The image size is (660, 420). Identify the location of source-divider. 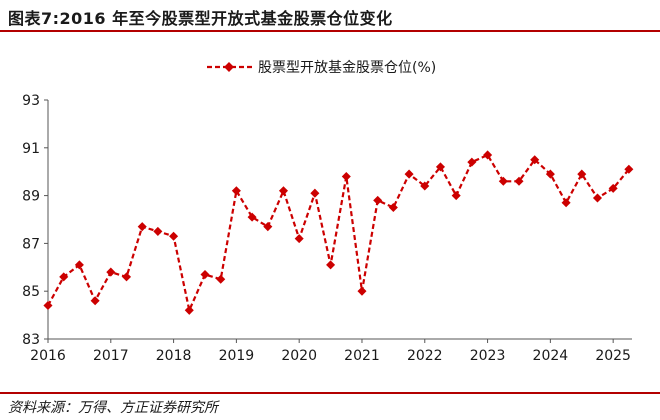
(330, 393).